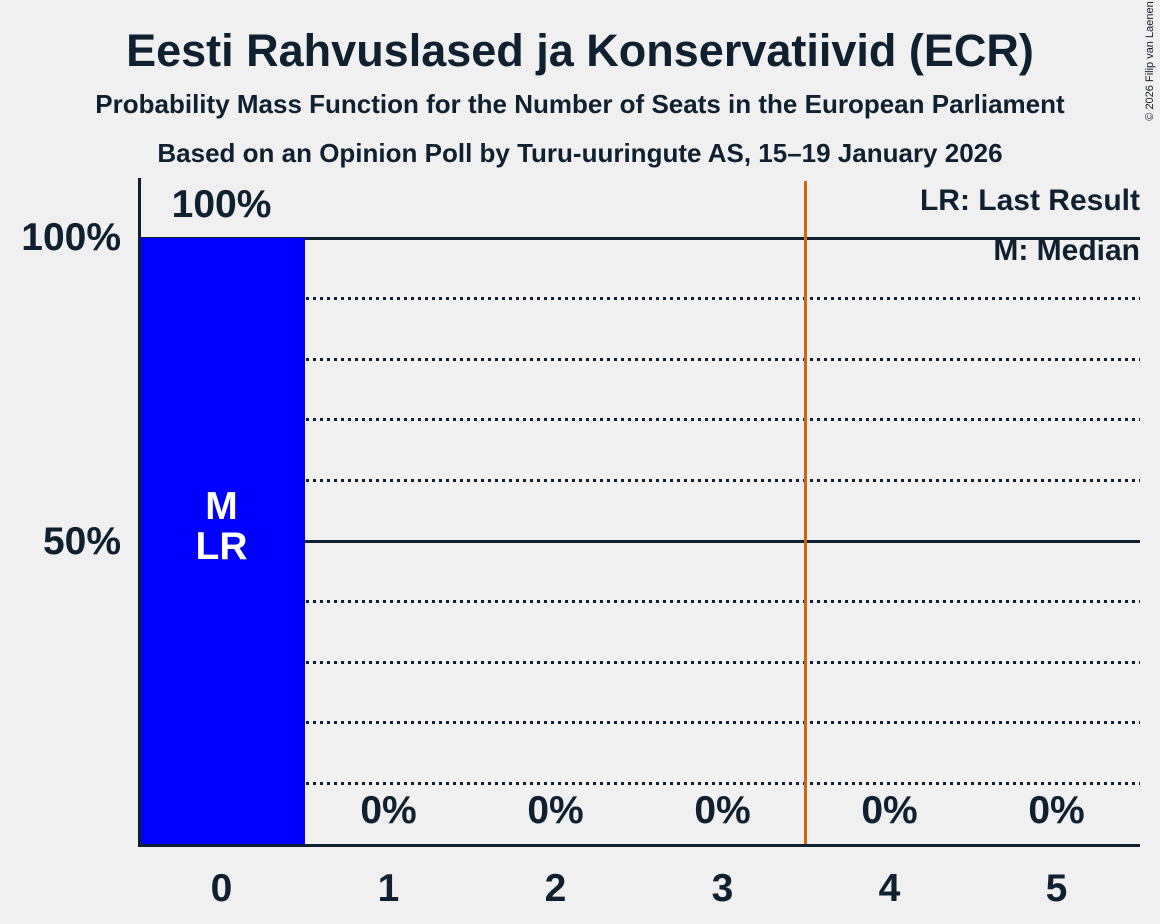 Image resolution: width=1160 pixels, height=924 pixels. I want to click on median-last-result-annotation: M LR, so click(221, 527).